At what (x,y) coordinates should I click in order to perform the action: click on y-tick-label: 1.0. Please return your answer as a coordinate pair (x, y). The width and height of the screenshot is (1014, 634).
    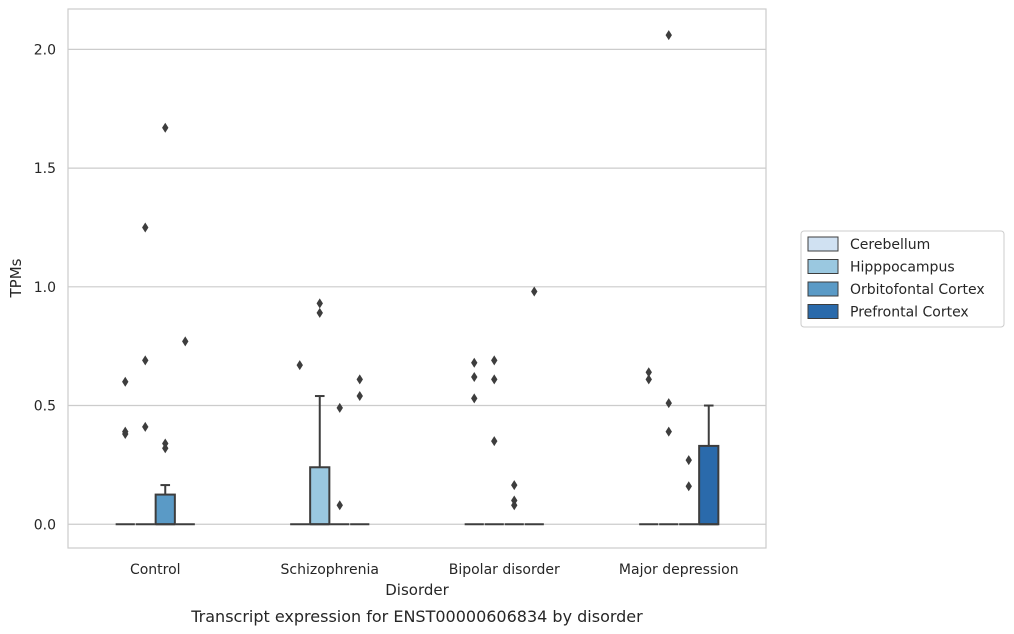
    Looking at the image, I should click on (45, 288).